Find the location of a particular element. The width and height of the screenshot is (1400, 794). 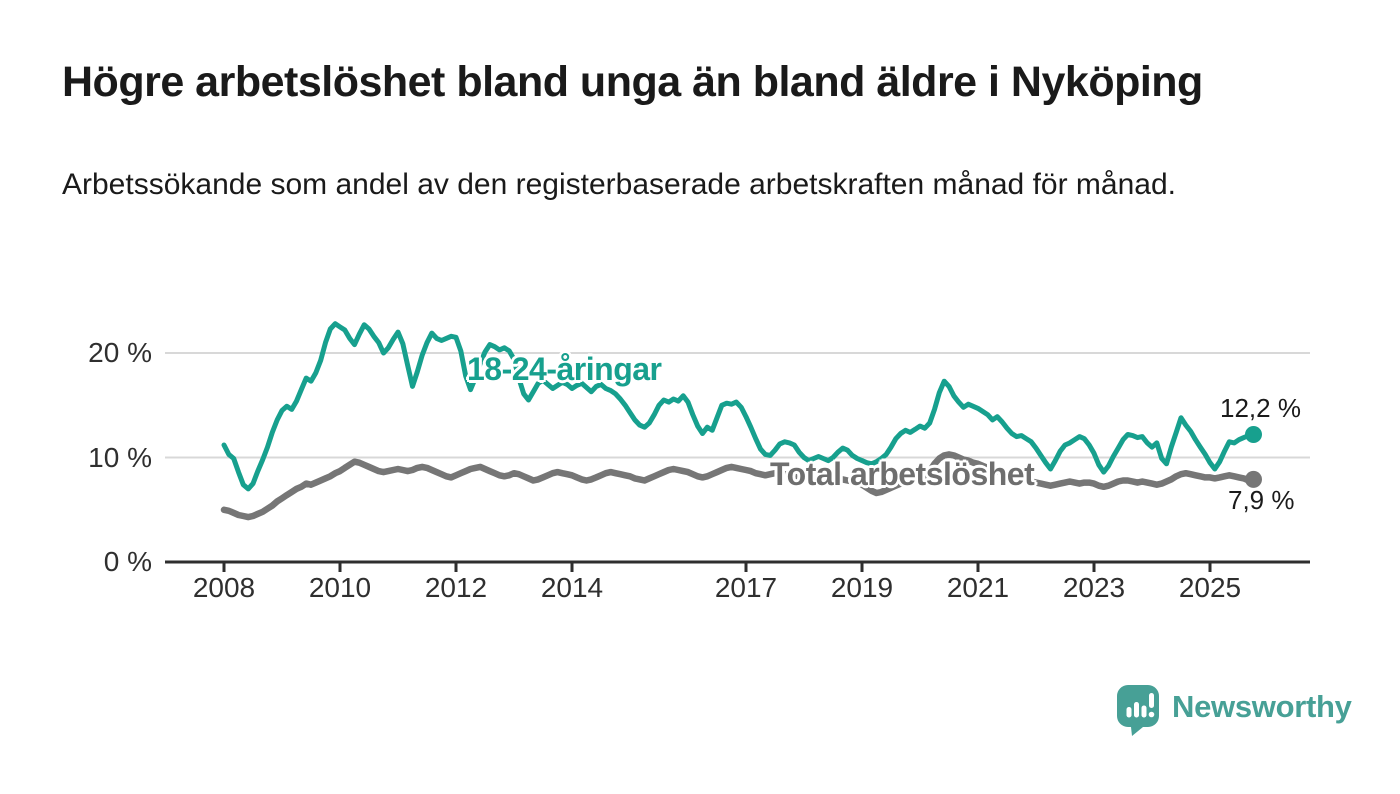

x-axis-tick-label-2021: 2021 is located at coordinates (978, 587).